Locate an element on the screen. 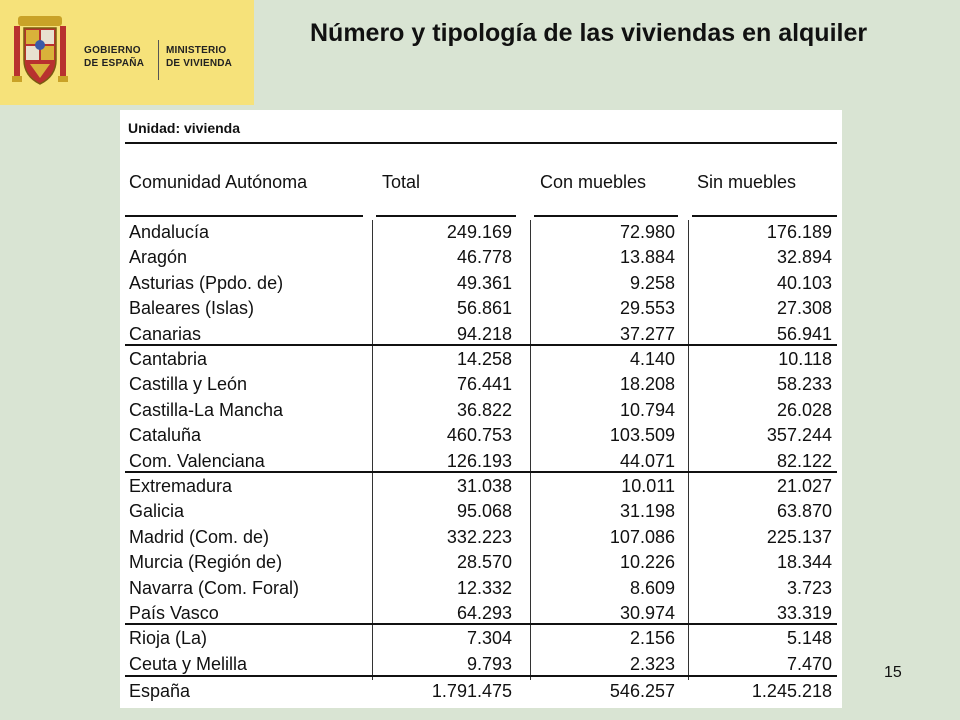  region-cell: Baleares (Islas) is located at coordinates (192, 308).